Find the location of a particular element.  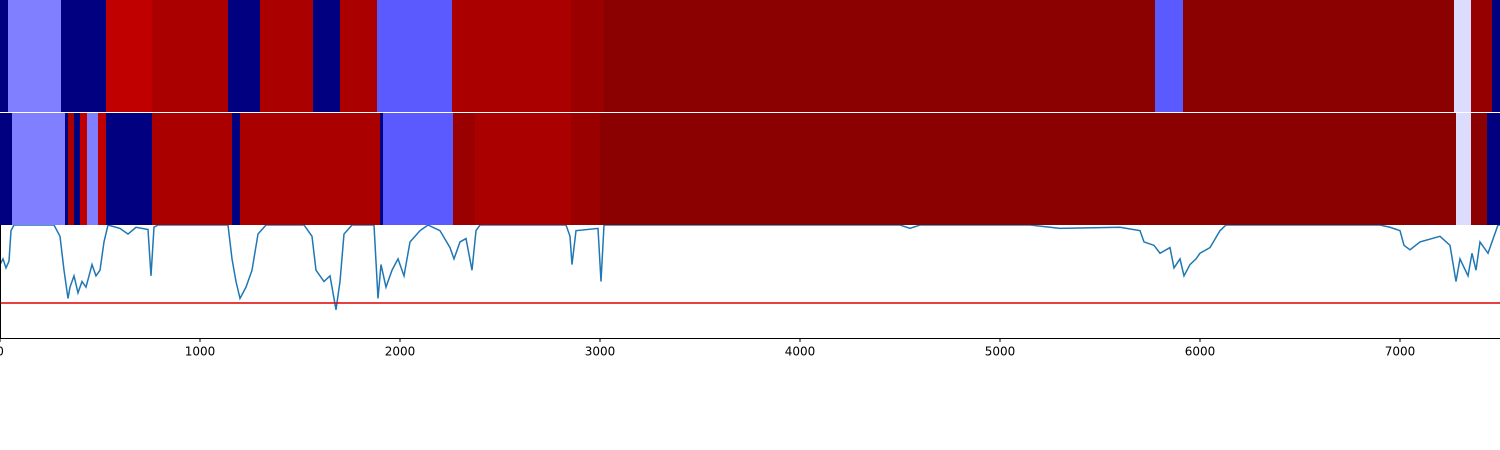

x-tick-label: 0 is located at coordinates (2, 352).